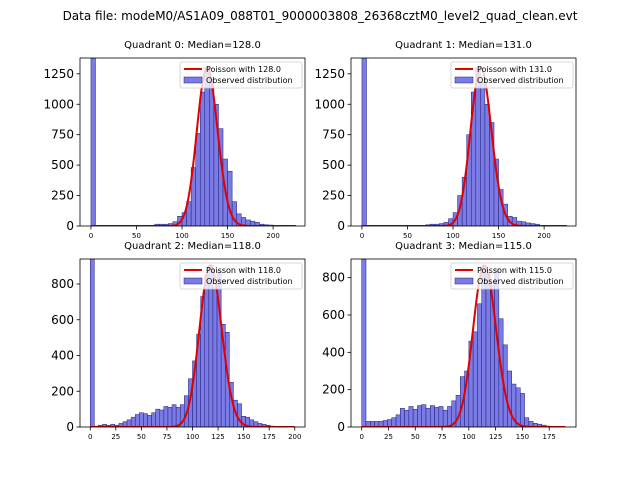  What do you see at coordinates (192, 246) in the screenshot?
I see `quadrant-2-title: Quadrant 2: Median=118.0` at bounding box center [192, 246].